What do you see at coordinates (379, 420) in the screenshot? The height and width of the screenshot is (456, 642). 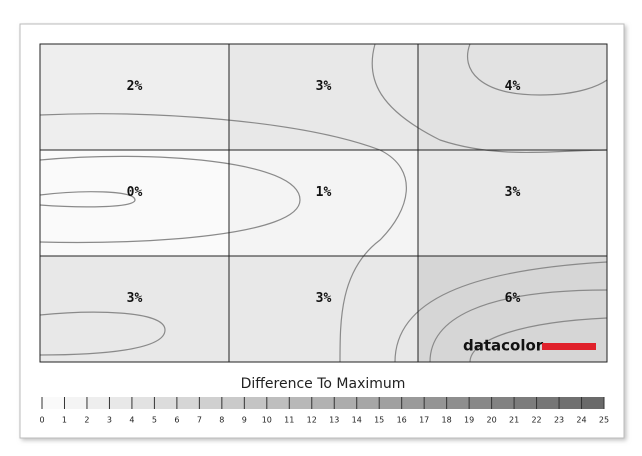 I see `colorbar-tick-label: 15` at bounding box center [379, 420].